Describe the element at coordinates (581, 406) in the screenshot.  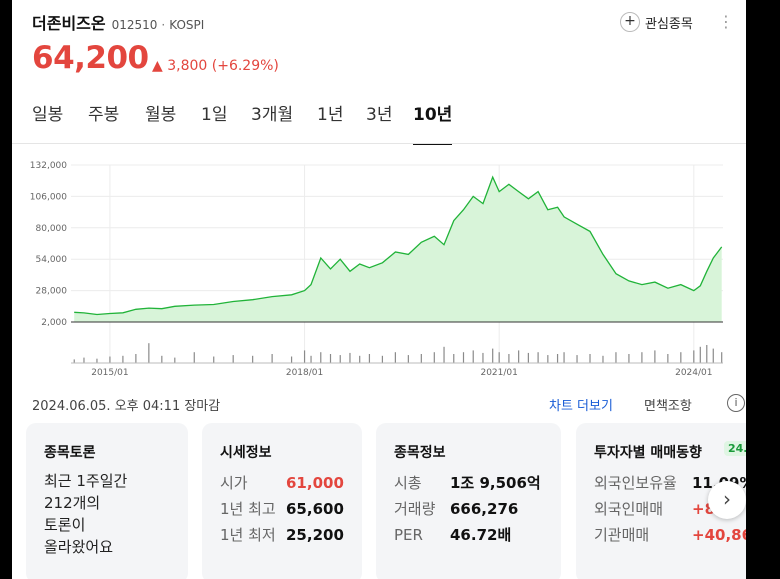
I see `more-chart-link: 차트 더보기` at that location.